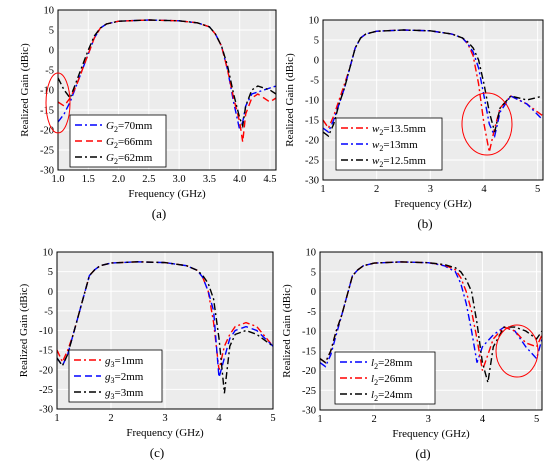 This screenshot has width=550, height=463. Describe the element at coordinates (422, 453) in the screenshot. I see `panel-caption: (d)` at that location.